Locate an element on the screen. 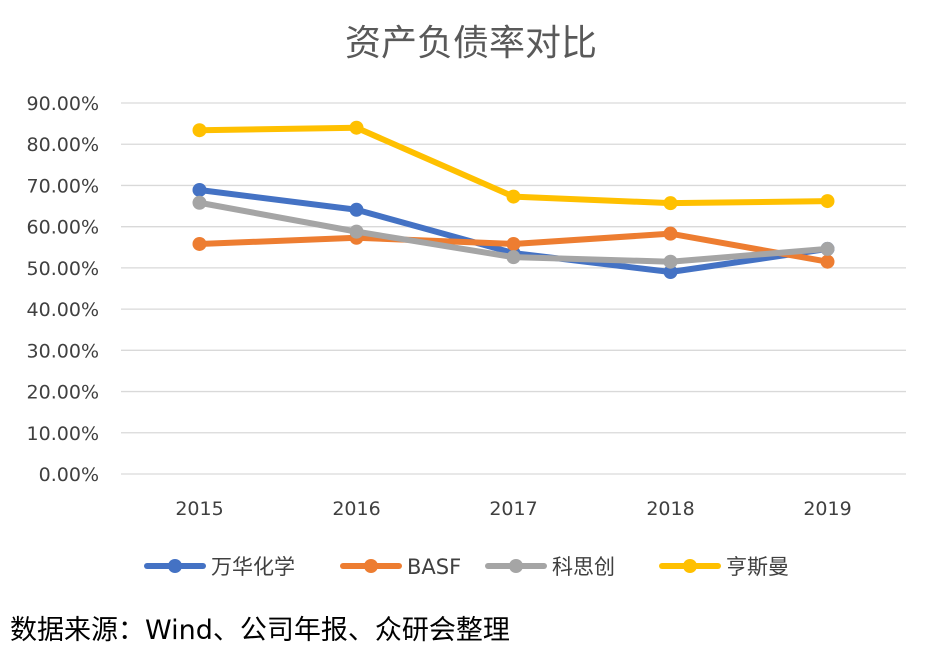 This screenshot has width=942, height=663. legend-item: 亨斯曼 is located at coordinates (724, 567).